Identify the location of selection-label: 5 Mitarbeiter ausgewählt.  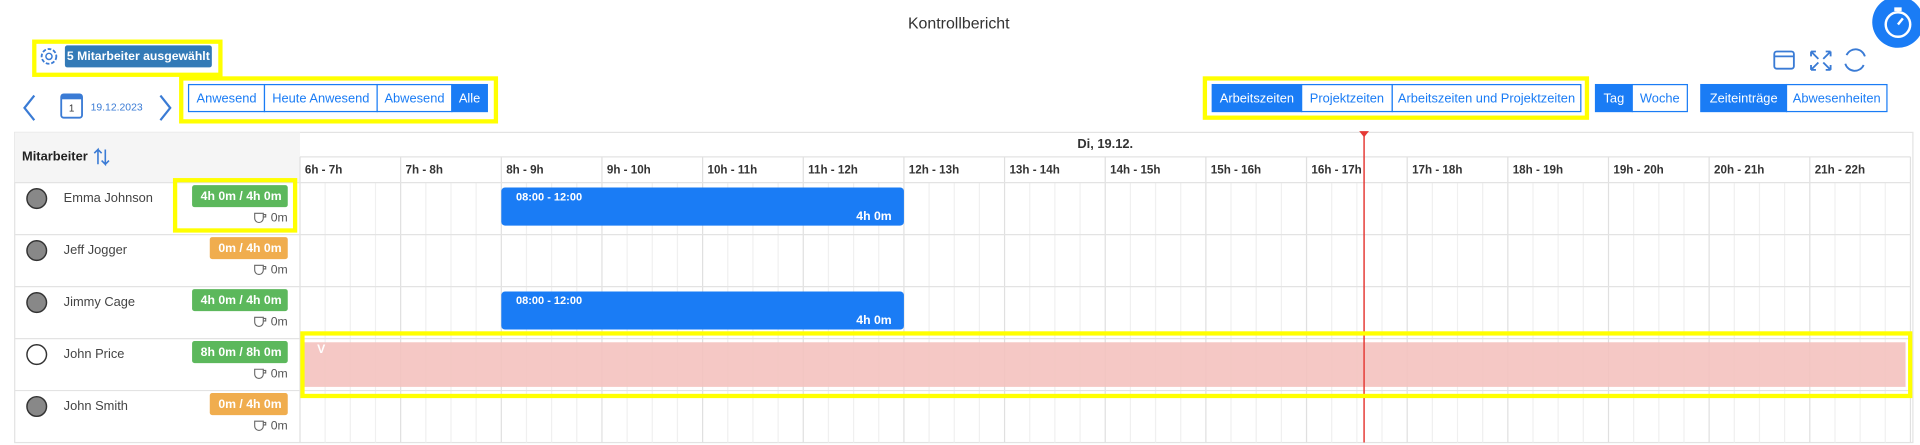
(138, 56).